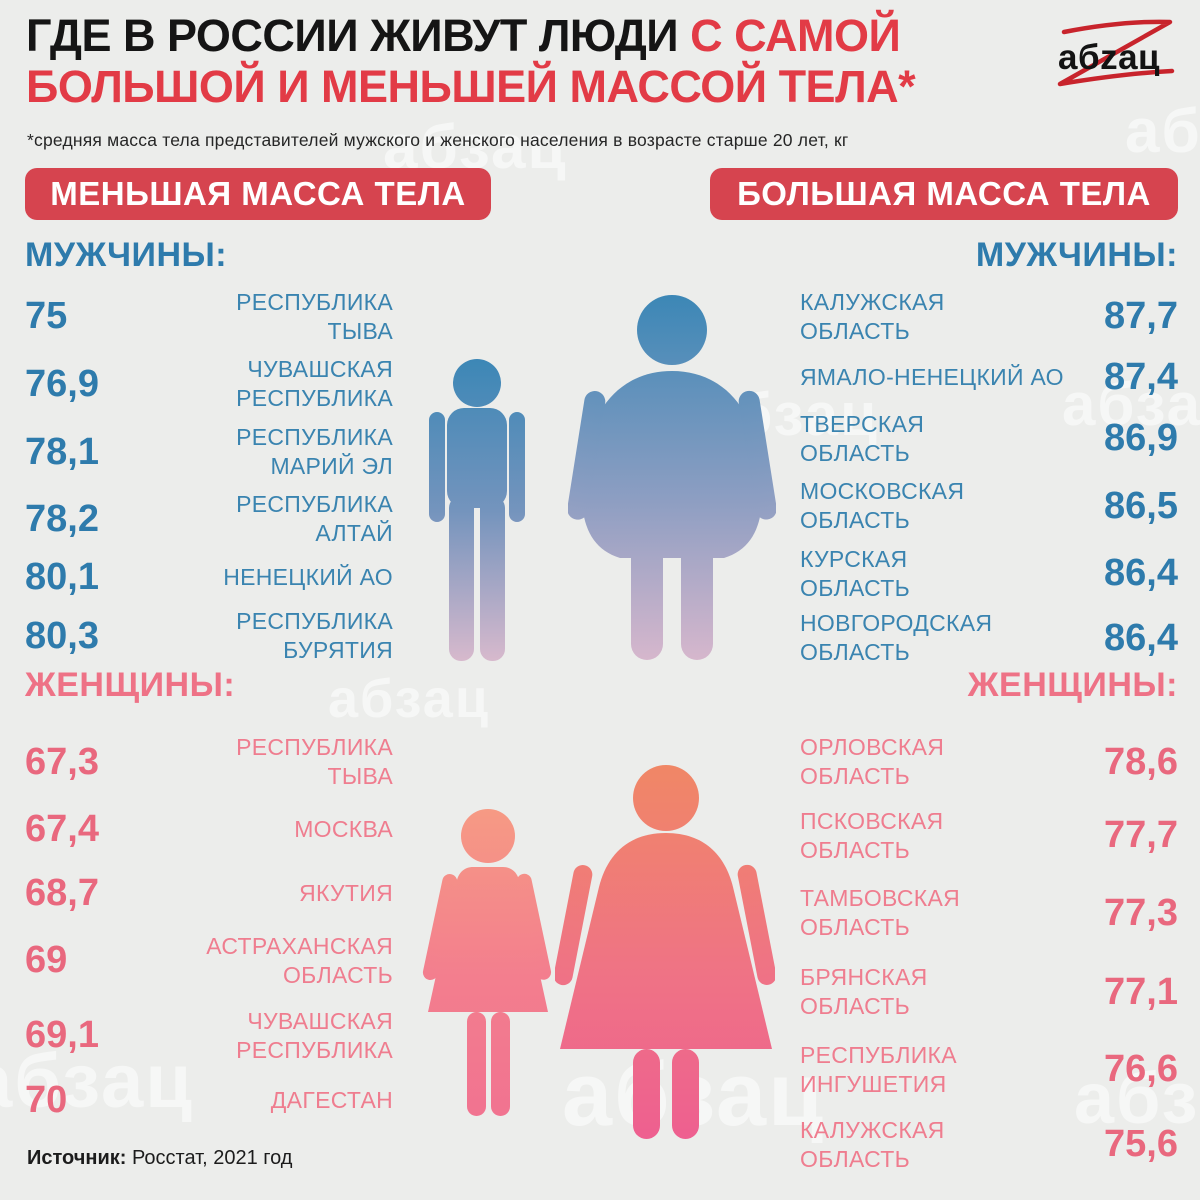 This screenshot has width=1200, height=1200. I want to click on mass-value: 75,6, so click(1141, 1144).